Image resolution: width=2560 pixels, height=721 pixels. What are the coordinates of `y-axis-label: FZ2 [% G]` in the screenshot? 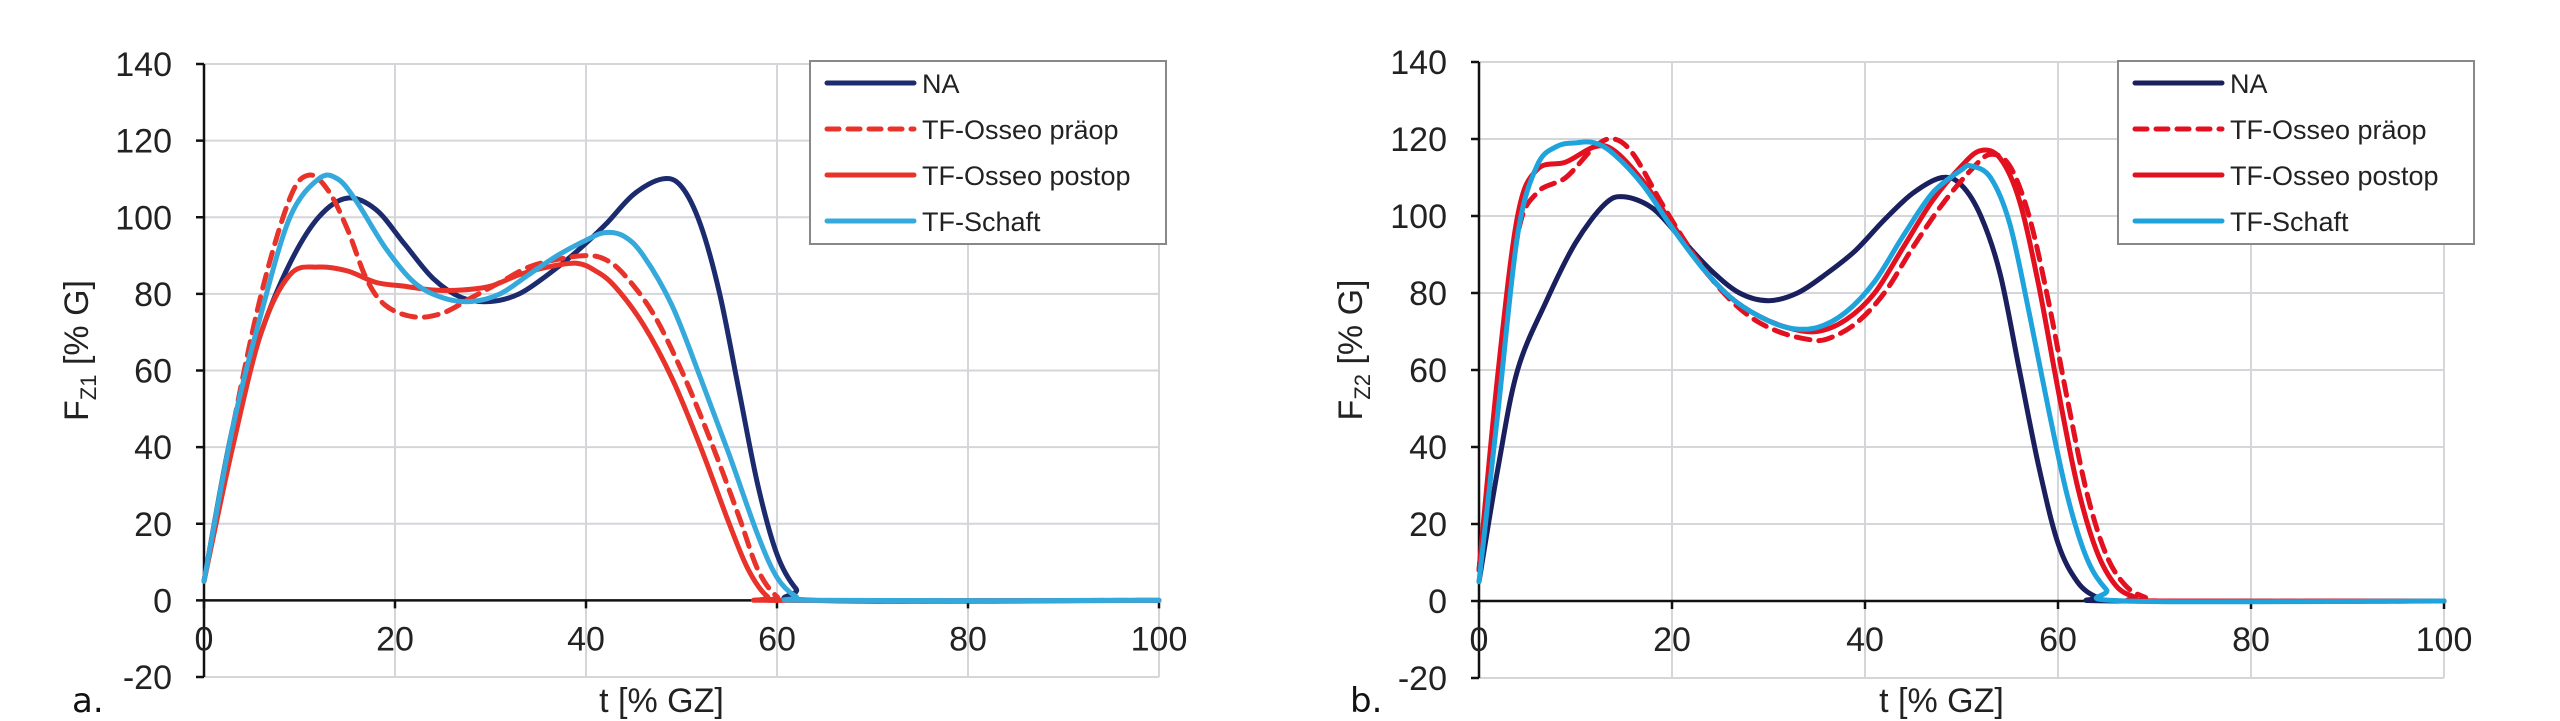 It's located at (1353, 350).